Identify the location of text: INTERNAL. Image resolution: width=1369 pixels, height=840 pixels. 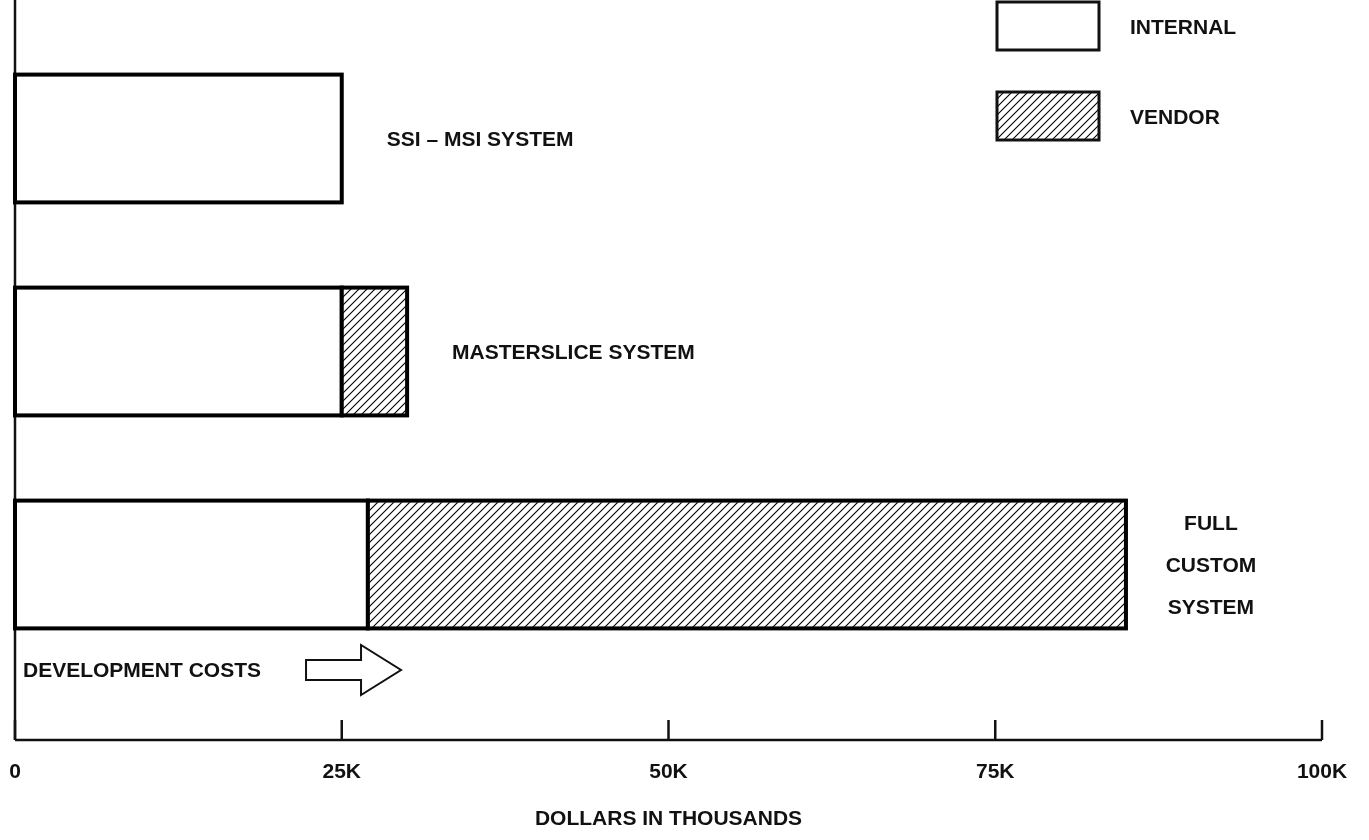
(1183, 26).